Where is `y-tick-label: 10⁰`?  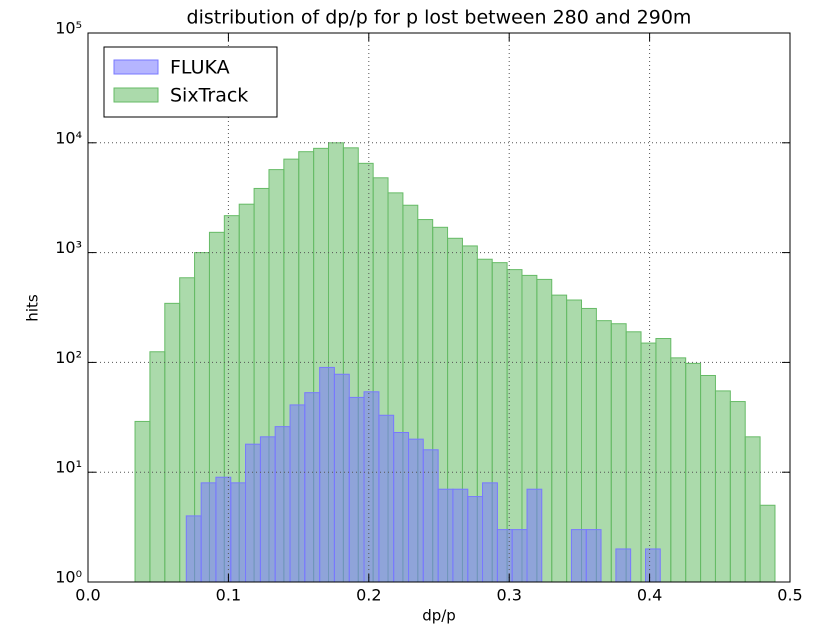 y-tick-label: 10⁰ is located at coordinates (68, 577).